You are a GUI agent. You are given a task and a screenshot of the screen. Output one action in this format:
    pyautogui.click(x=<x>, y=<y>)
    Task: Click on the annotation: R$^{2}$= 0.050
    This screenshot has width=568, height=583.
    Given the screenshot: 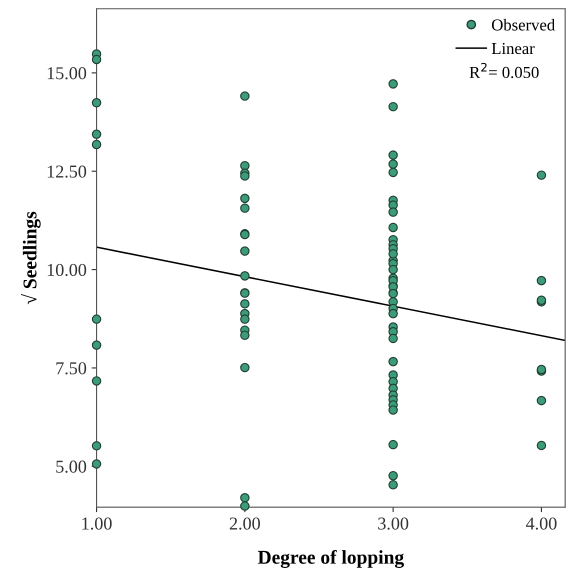 What is the action you would take?
    pyautogui.click(x=504, y=70)
    